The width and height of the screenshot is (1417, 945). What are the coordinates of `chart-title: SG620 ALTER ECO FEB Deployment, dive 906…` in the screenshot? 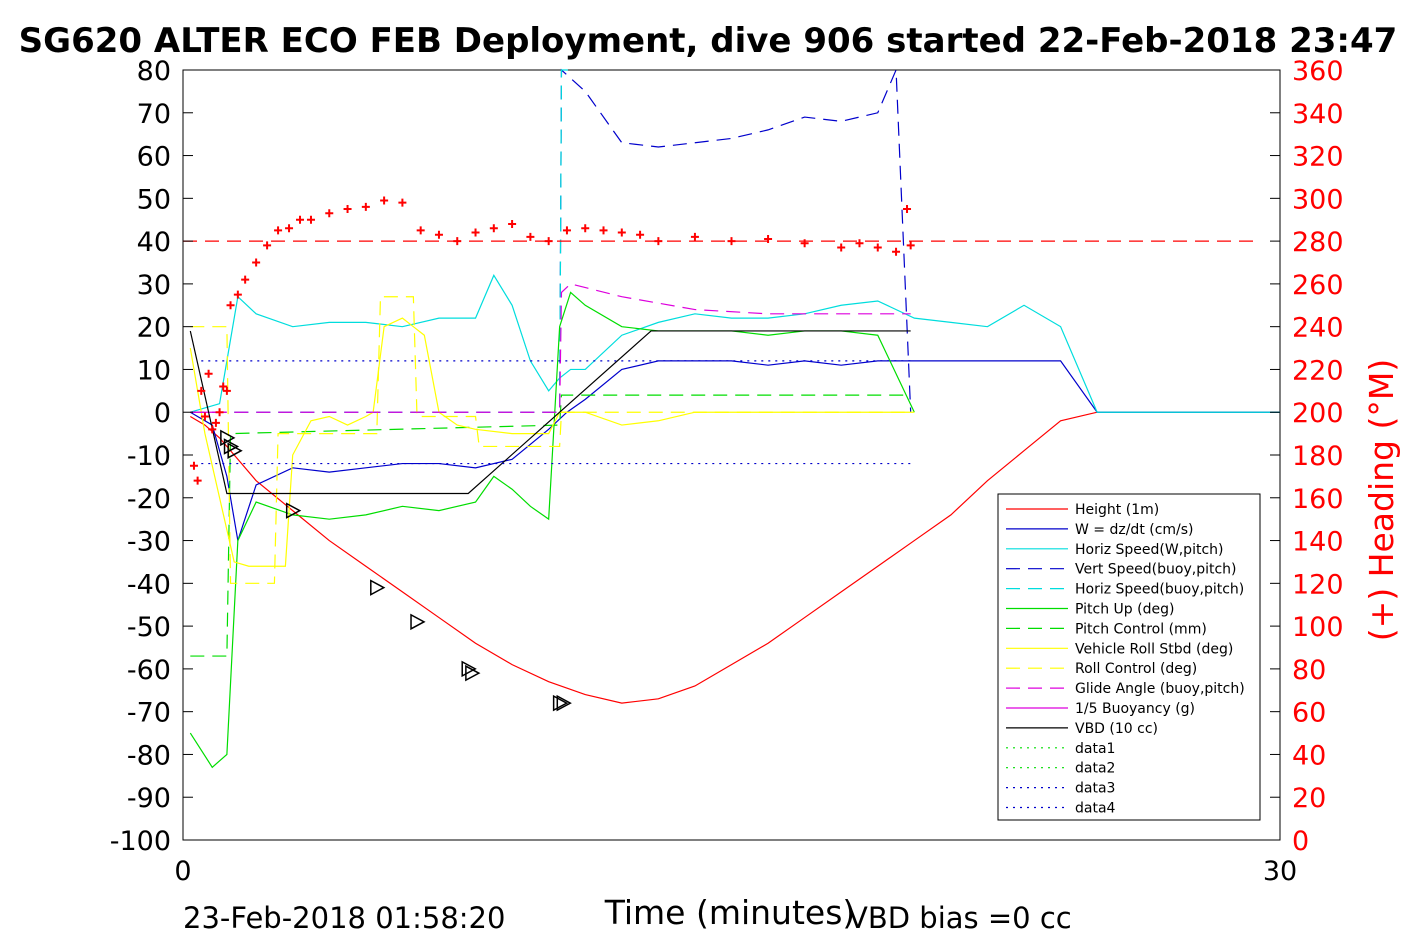 It's located at (708, 41).